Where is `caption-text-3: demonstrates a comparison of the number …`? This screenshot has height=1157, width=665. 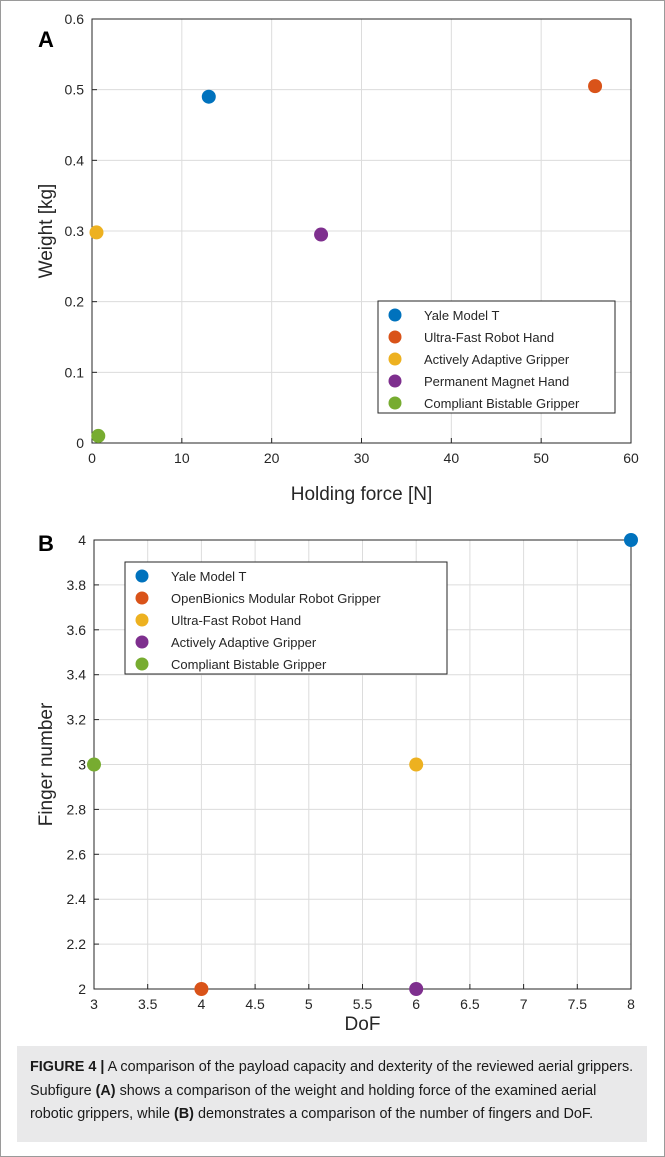 caption-text-3: demonstrates a comparison of the number … is located at coordinates (393, 1114).